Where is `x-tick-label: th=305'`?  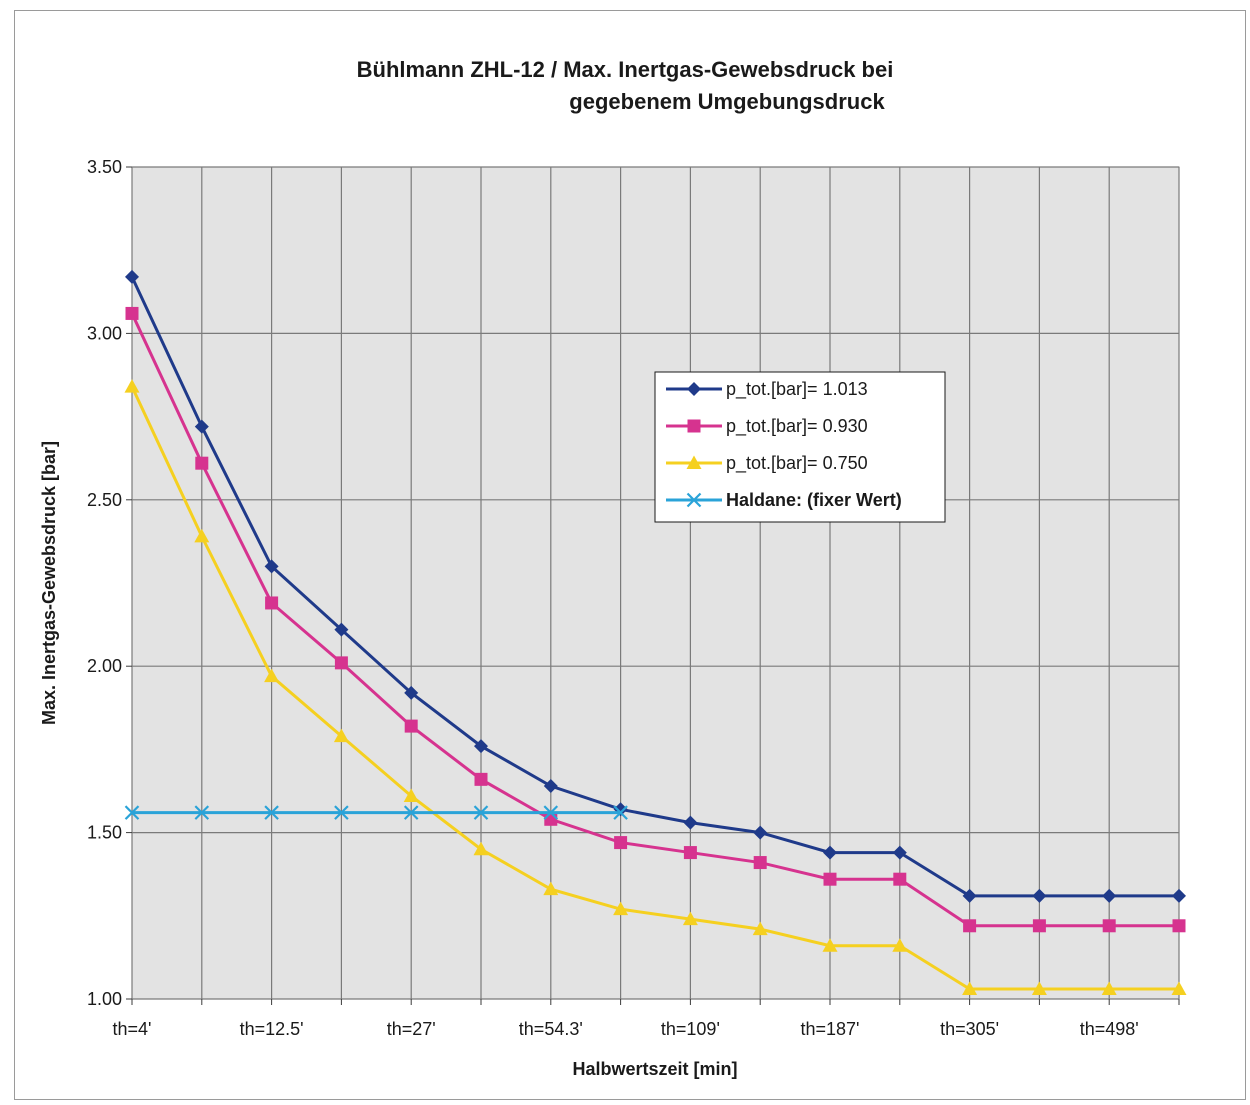 x-tick-label: th=305' is located at coordinates (969, 1029).